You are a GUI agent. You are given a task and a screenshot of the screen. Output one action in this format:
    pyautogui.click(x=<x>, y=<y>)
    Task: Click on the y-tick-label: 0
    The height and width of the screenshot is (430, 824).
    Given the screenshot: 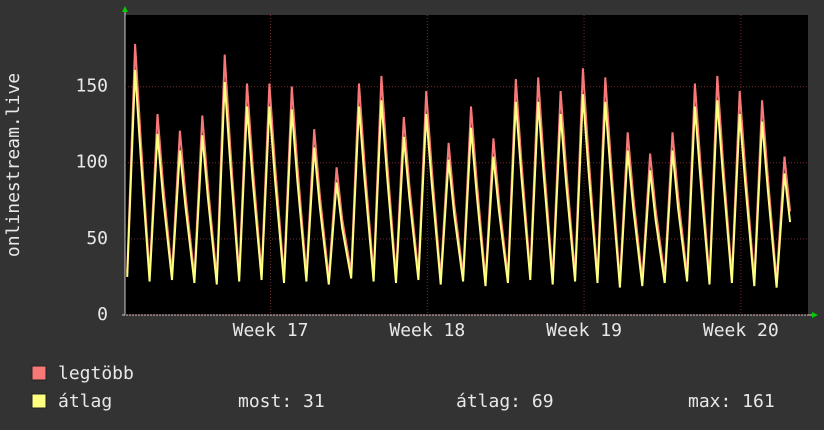 What is the action you would take?
    pyautogui.click(x=102, y=314)
    